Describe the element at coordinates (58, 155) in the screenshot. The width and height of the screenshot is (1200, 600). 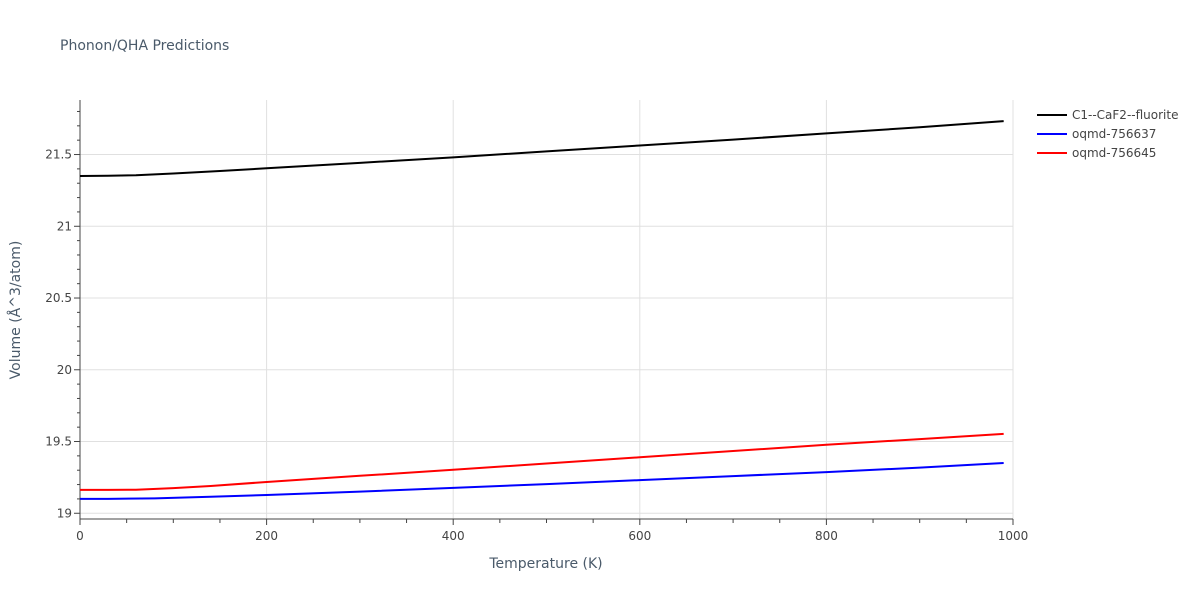
I see `y-tick-label: 21.5` at that location.